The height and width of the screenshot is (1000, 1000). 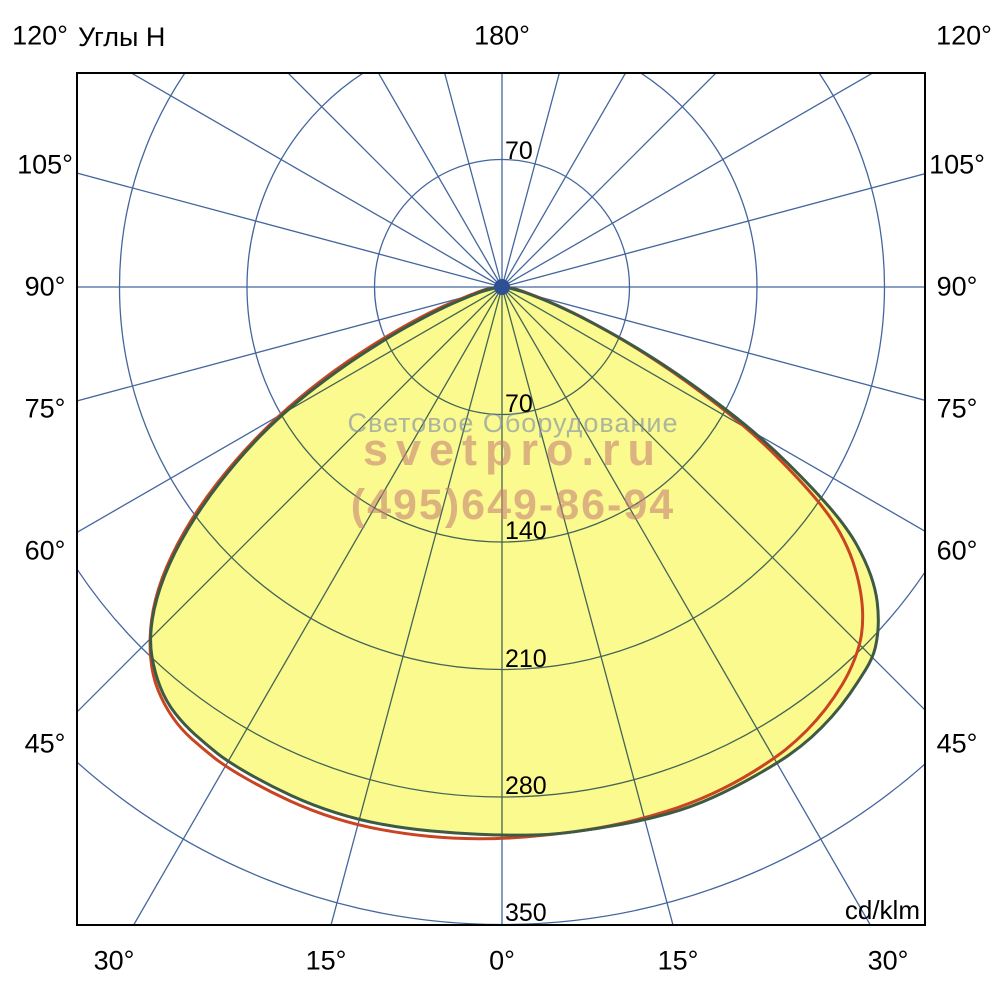 What do you see at coordinates (114, 960) in the screenshot?
I see `angle-label-bottom-left-30: 30°` at bounding box center [114, 960].